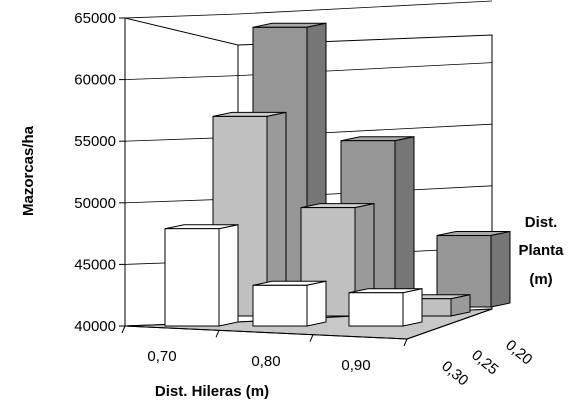  Describe the element at coordinates (212, 391) in the screenshot. I see `x-axis-title: Dist. Hileras (m)` at that location.